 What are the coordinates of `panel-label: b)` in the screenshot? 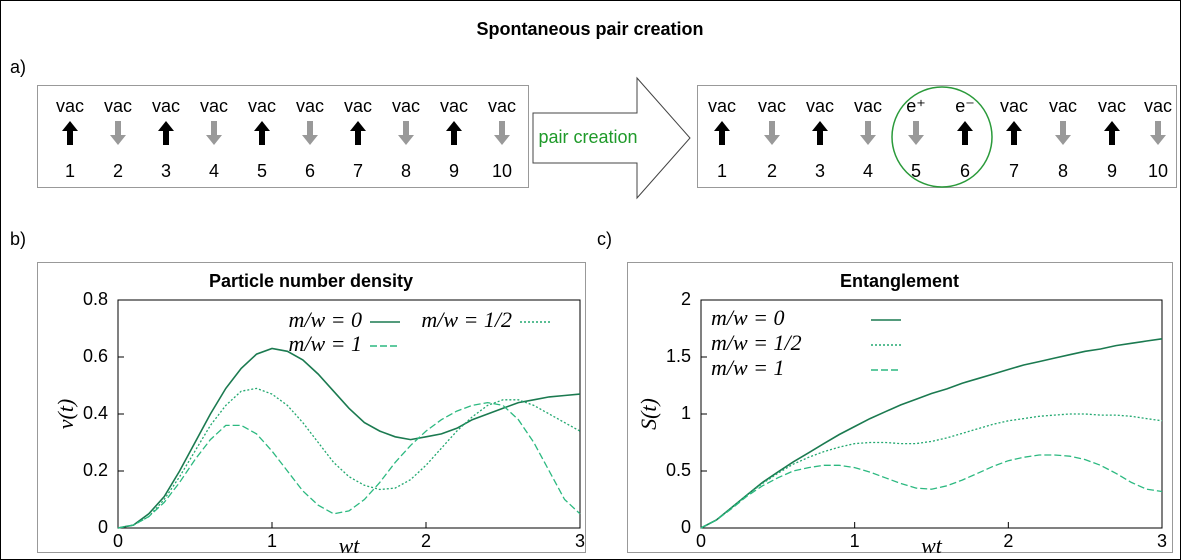 It's located at (18, 239).